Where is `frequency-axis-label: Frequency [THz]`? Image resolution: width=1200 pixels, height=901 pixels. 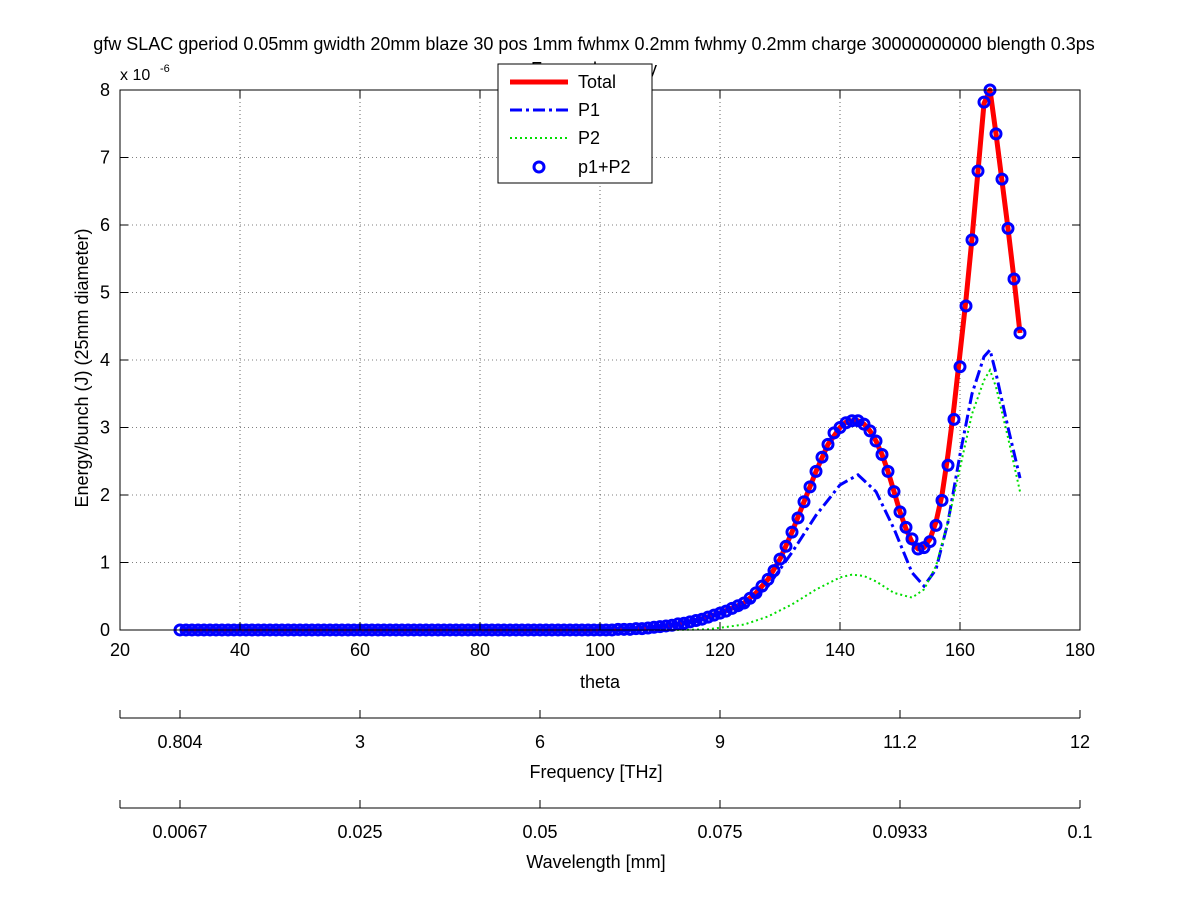
frequency-axis-label: Frequency [THz] is located at coordinates (595, 772).